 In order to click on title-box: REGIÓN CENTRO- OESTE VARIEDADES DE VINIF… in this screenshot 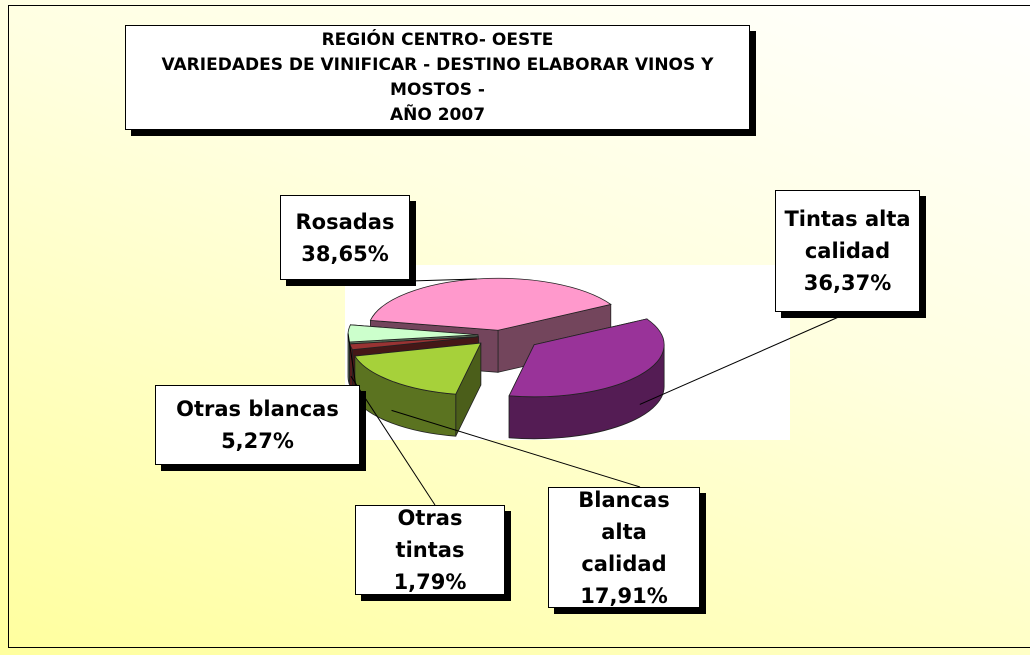, I will do `click(437, 77)`.